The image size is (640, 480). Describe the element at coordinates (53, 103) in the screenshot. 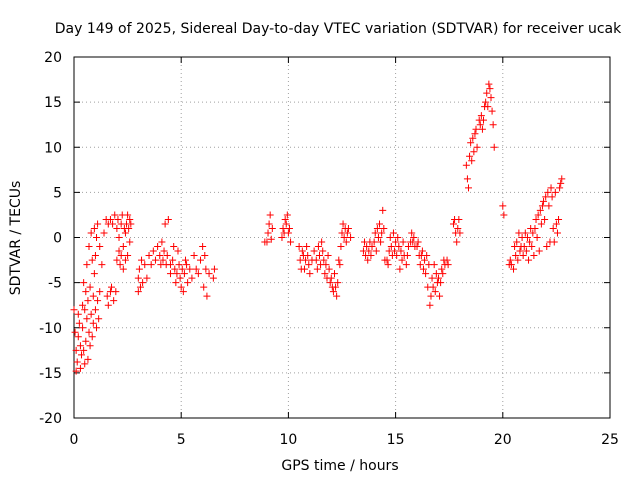

I see `y-tick-label: 15` at that location.